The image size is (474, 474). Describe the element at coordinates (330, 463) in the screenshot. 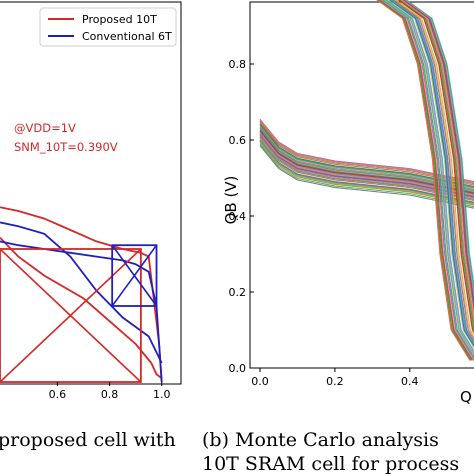

I see `caption-right-line2: 10T SRAM cell for process` at that location.